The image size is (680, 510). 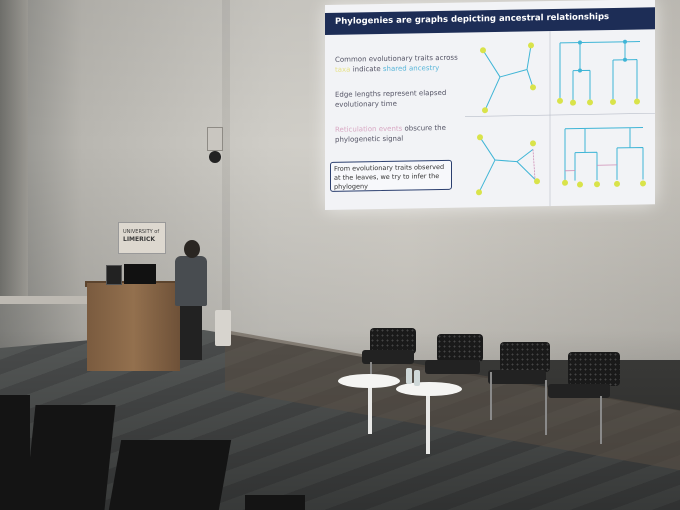 I want to click on left-pillar, so click(x=14, y=150).